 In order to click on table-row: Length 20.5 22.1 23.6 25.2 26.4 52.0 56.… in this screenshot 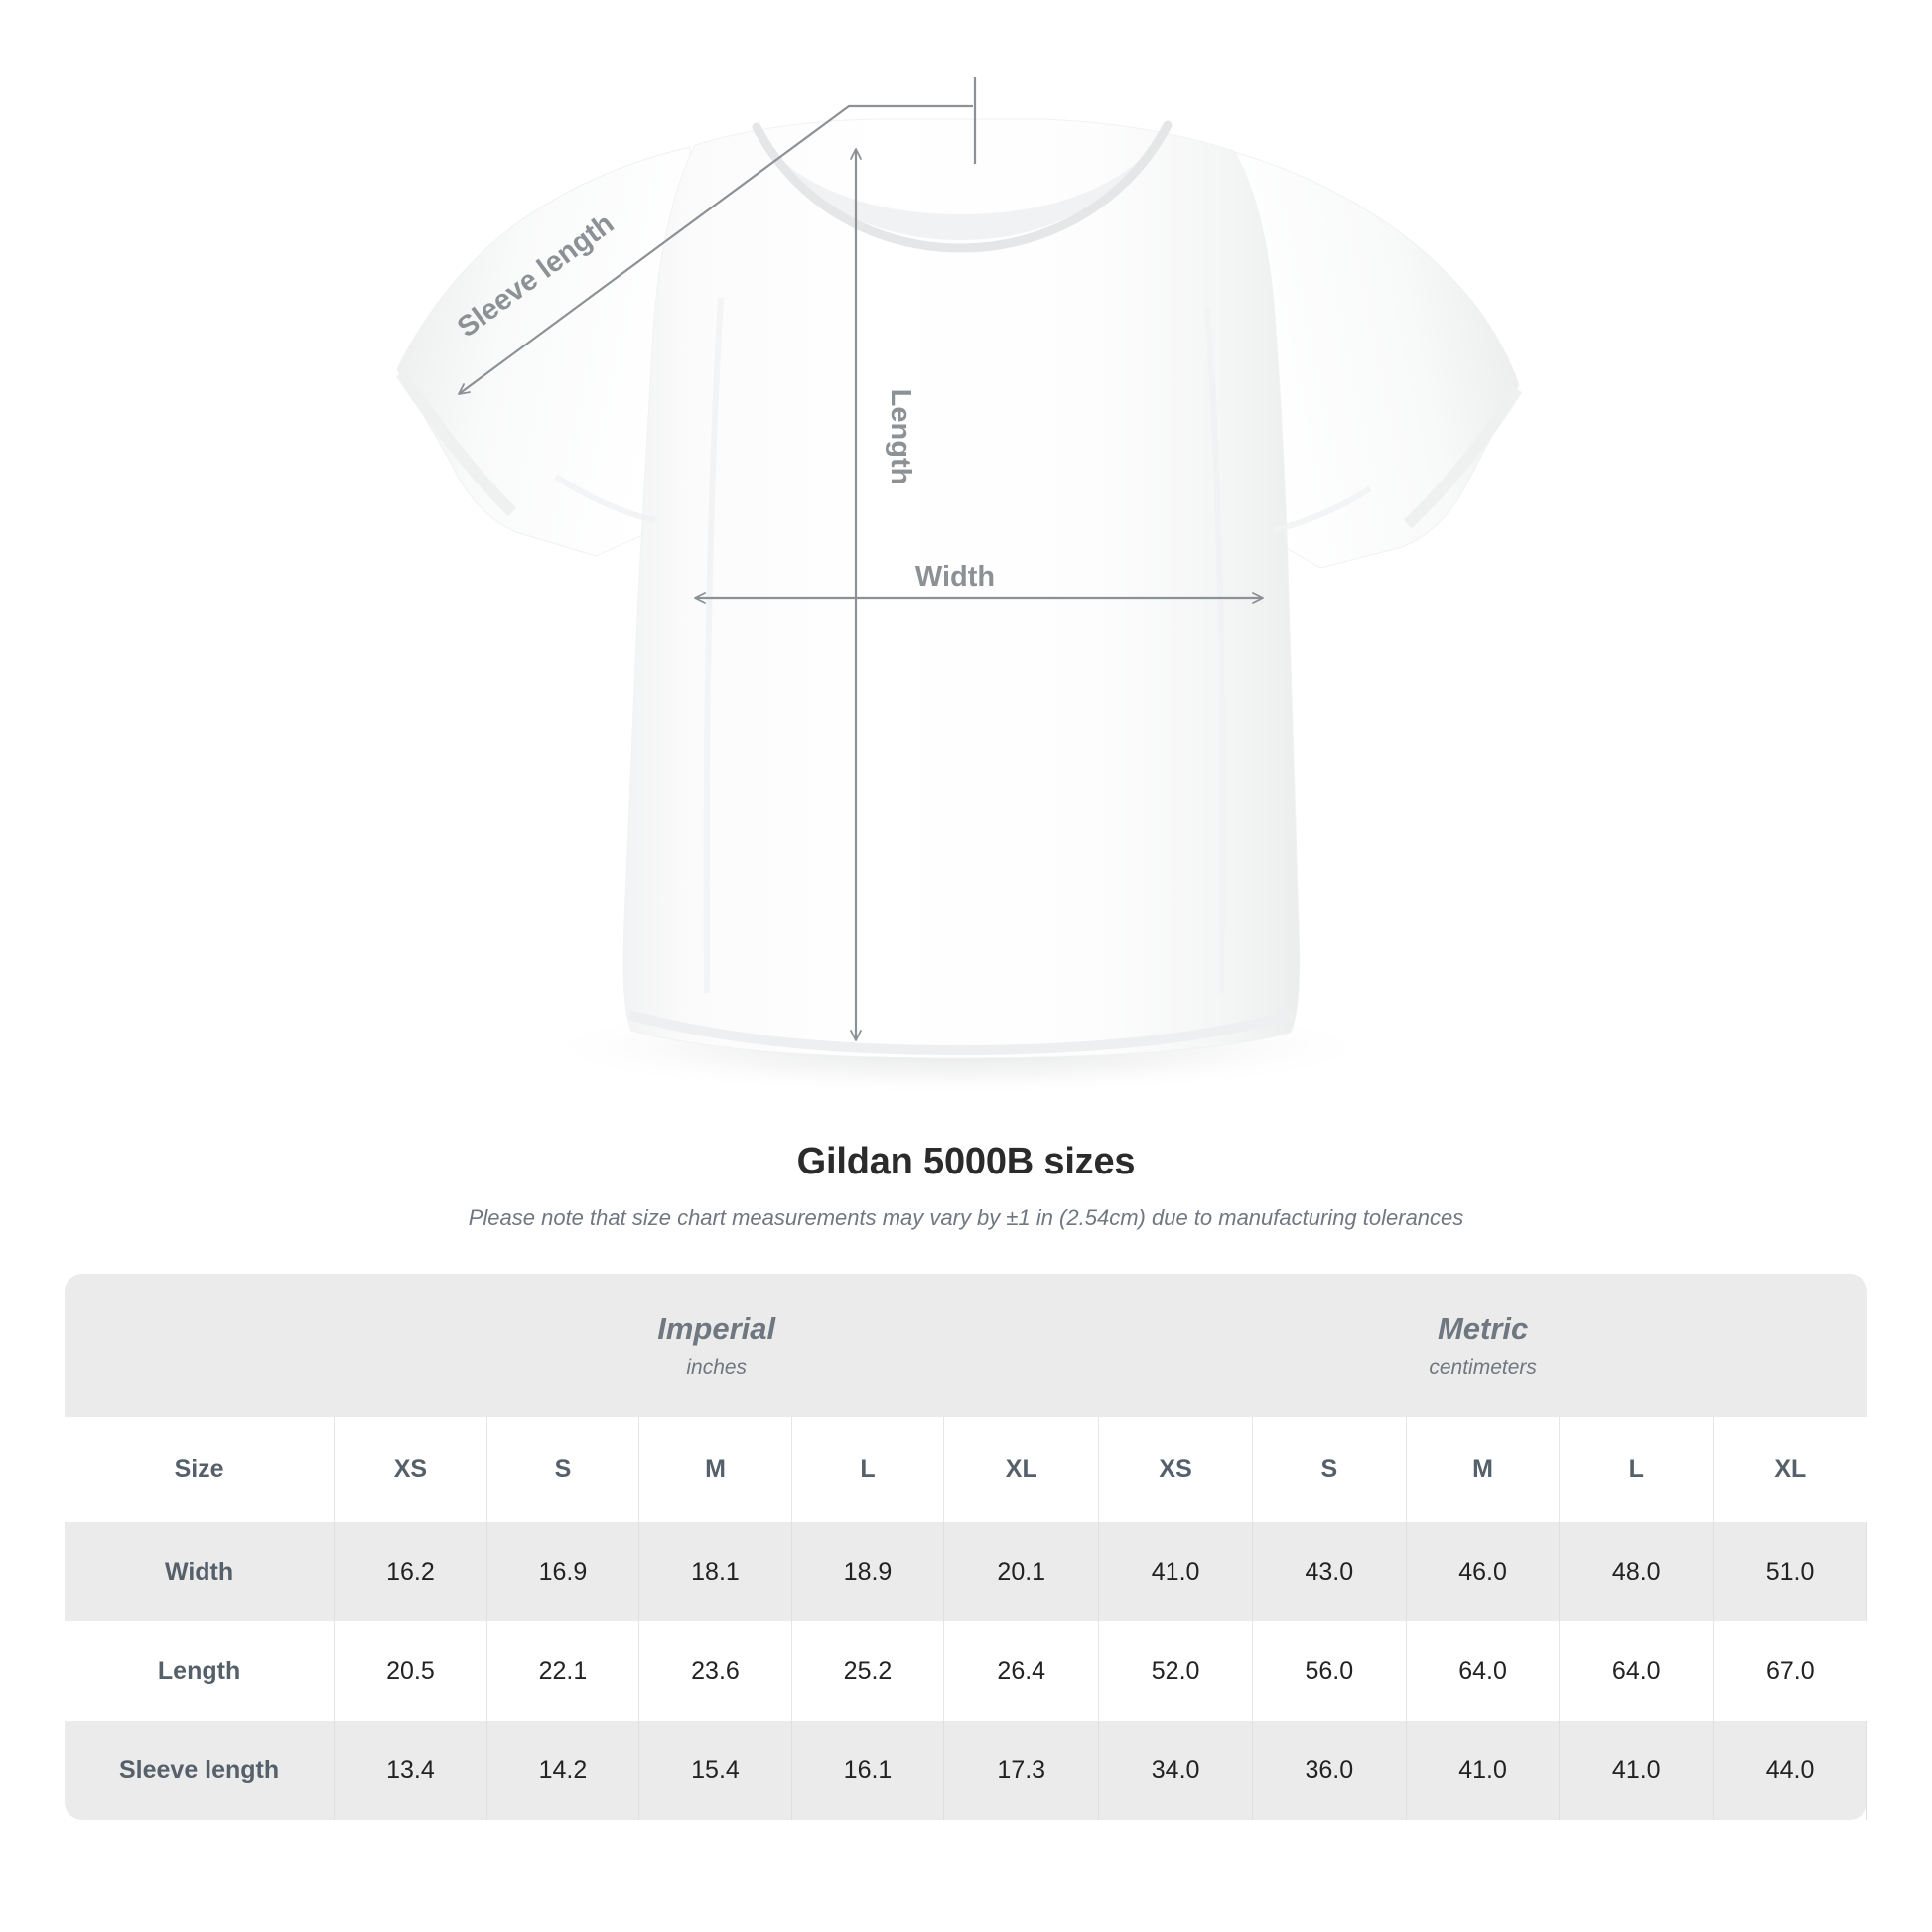, I will do `click(966, 1671)`.